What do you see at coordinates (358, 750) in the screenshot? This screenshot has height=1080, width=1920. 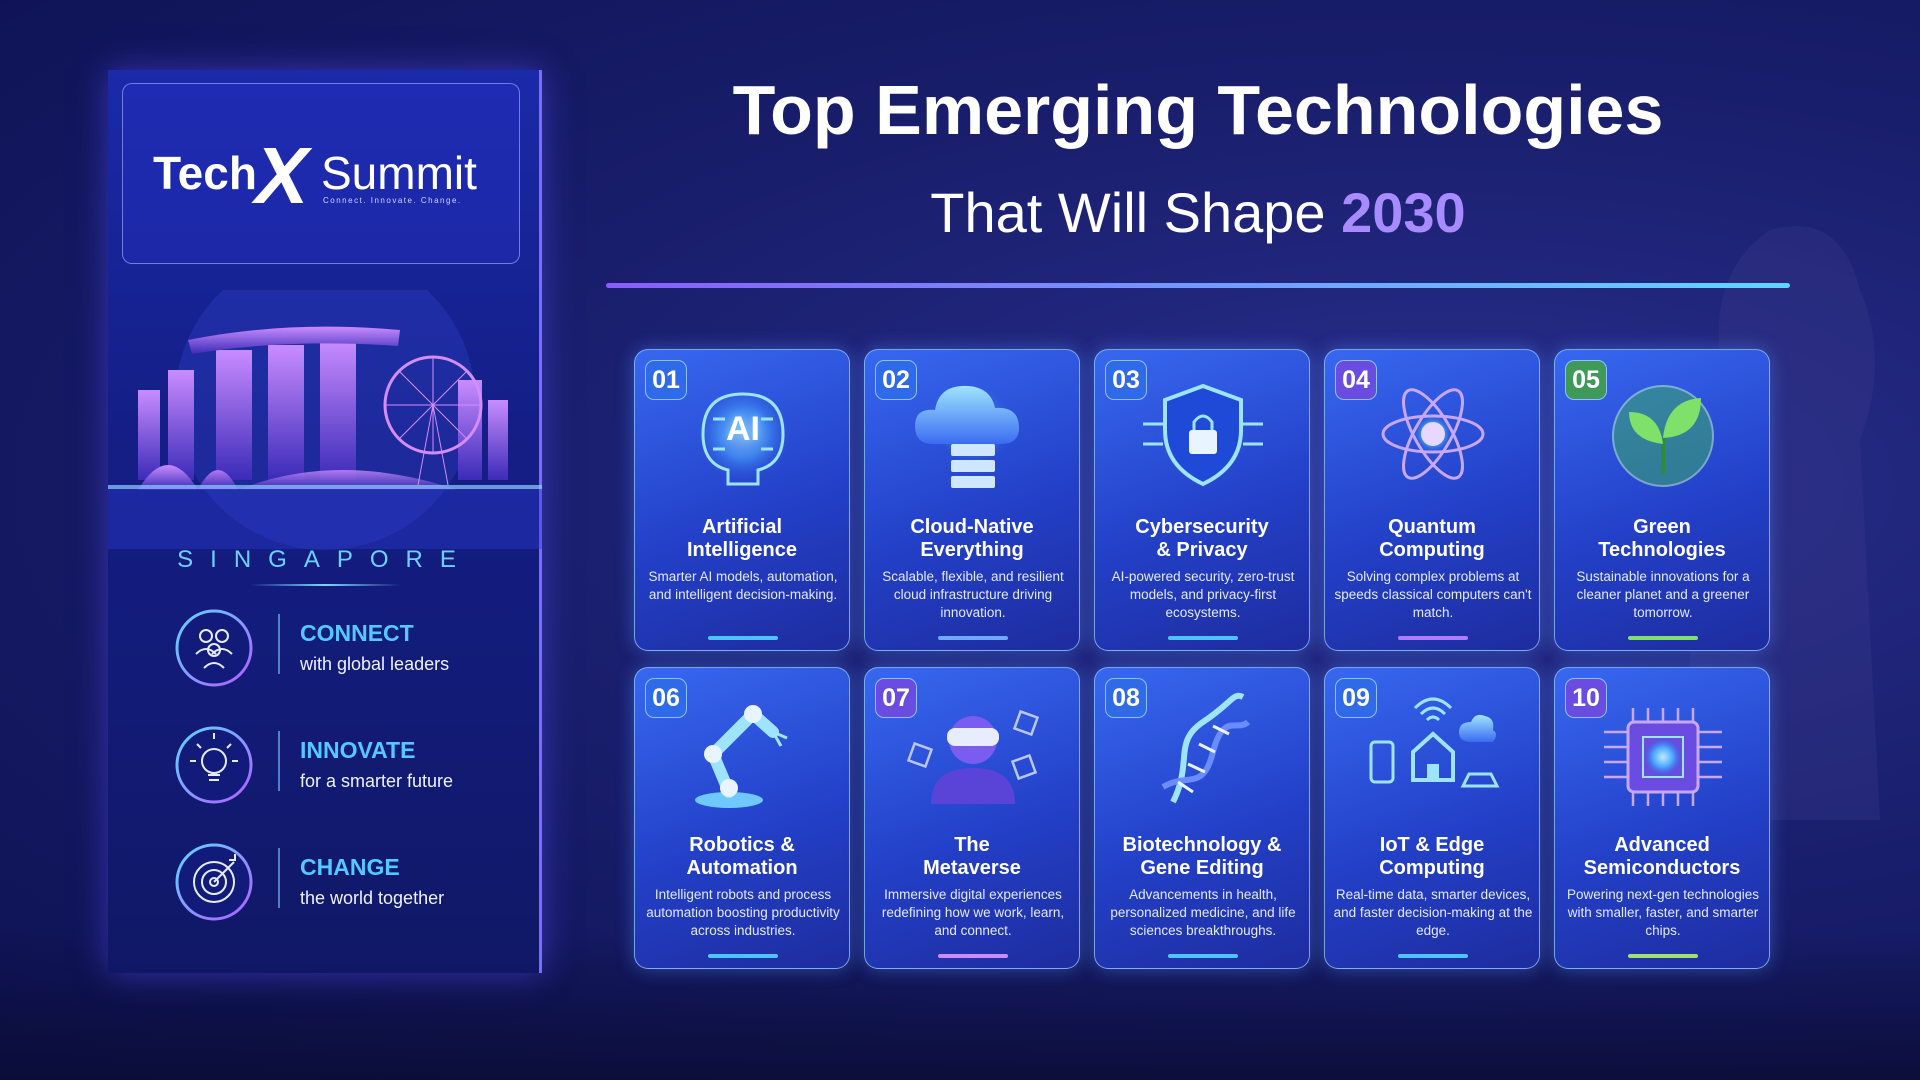 I see `pillar-title: INNOVATE` at bounding box center [358, 750].